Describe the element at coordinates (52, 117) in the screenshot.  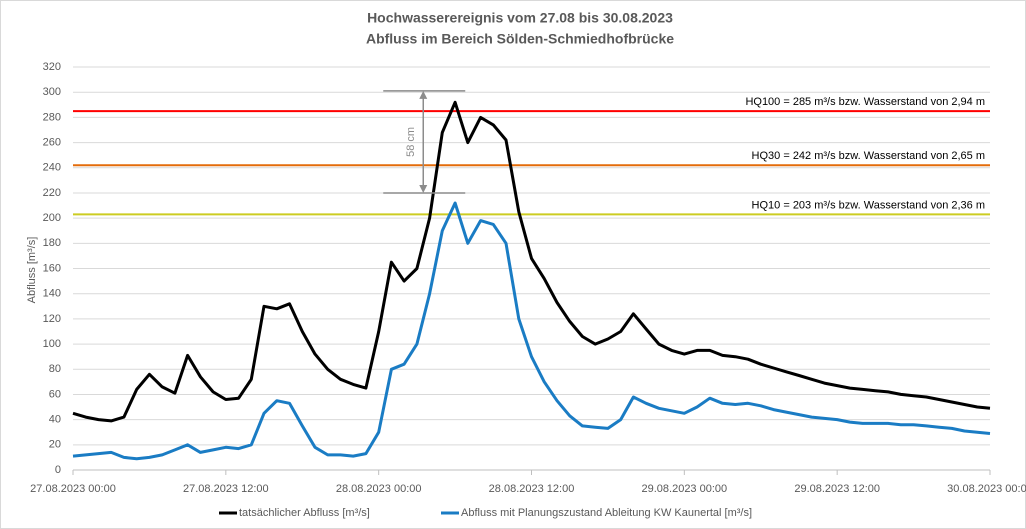
I see `y-tick-label: 280` at that location.